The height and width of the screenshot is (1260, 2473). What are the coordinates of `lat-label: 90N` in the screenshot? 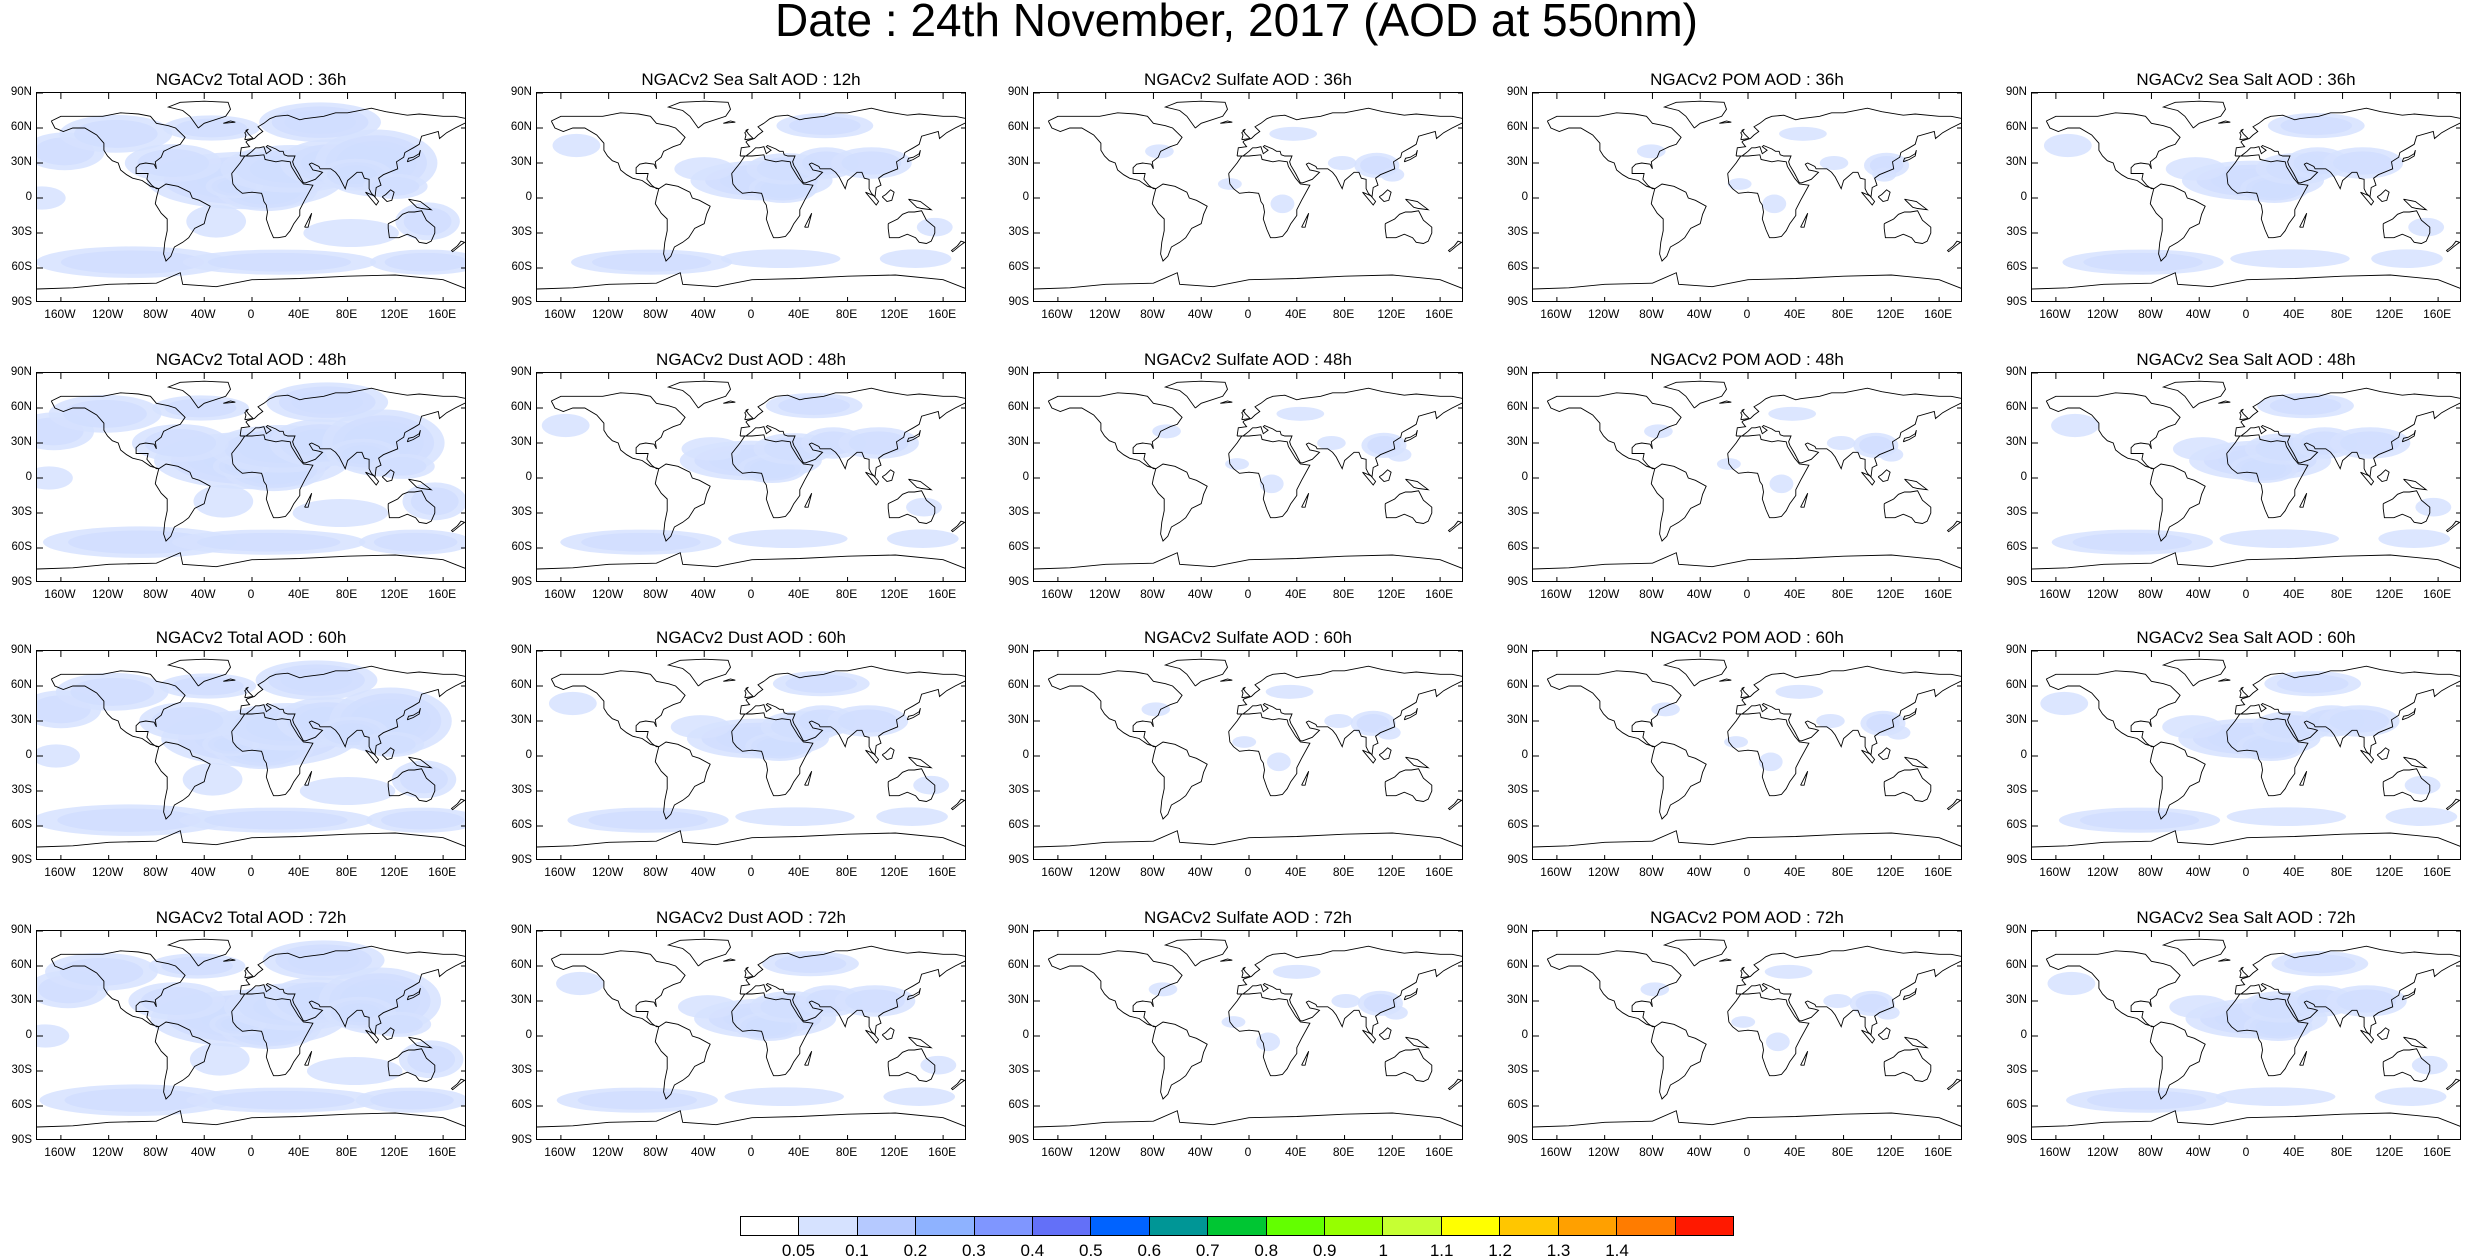 It's located at (2016, 372).